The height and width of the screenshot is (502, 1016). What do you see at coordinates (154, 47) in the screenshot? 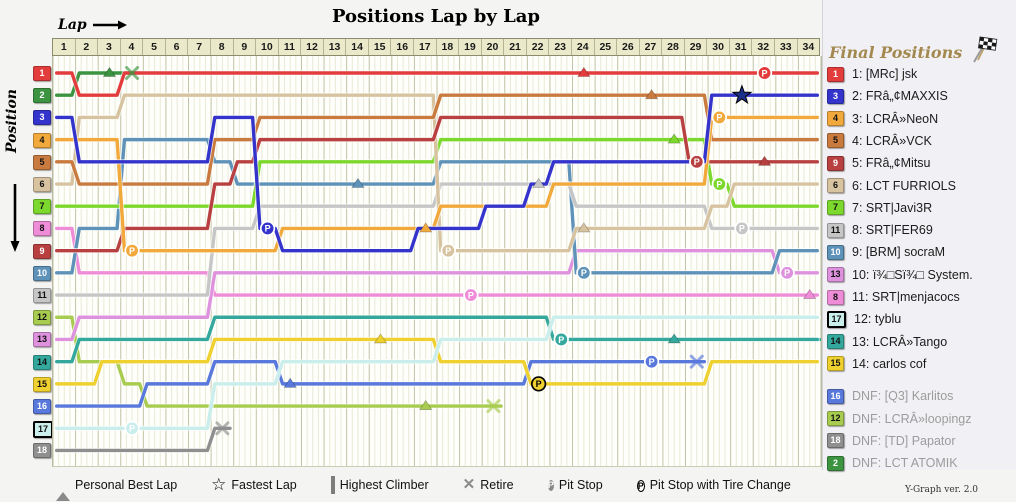
I see `lap-tick-5: 5` at bounding box center [154, 47].